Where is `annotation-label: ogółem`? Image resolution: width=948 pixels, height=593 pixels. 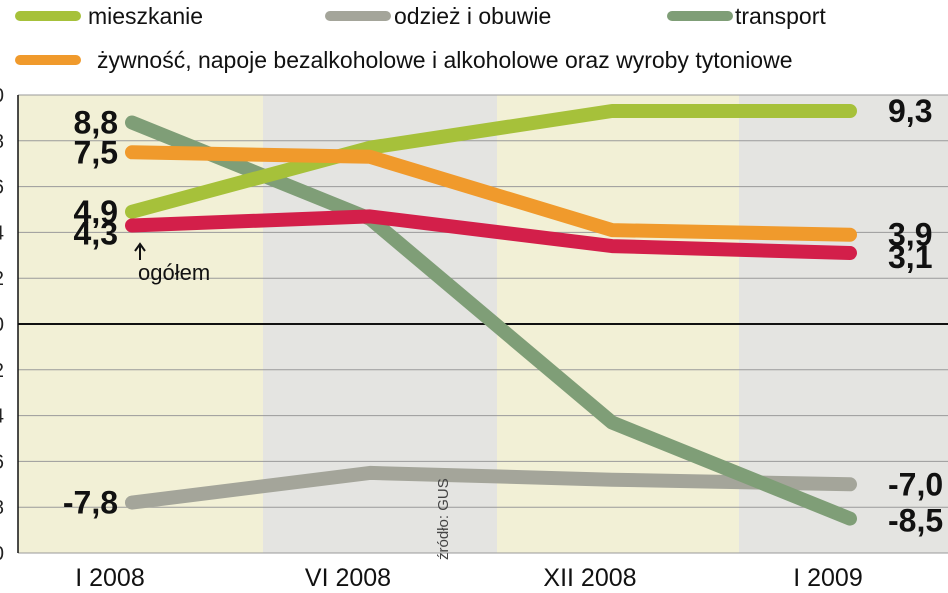
annotation-label: ogółem is located at coordinates (174, 272).